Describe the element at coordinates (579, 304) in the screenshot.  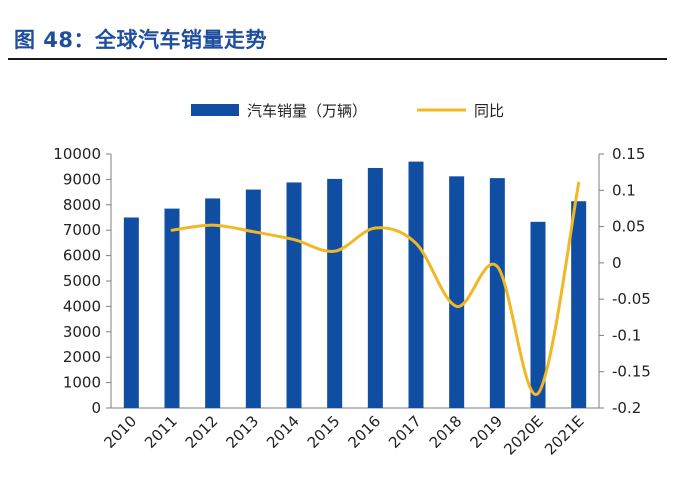
I see `bar-2021E` at that location.